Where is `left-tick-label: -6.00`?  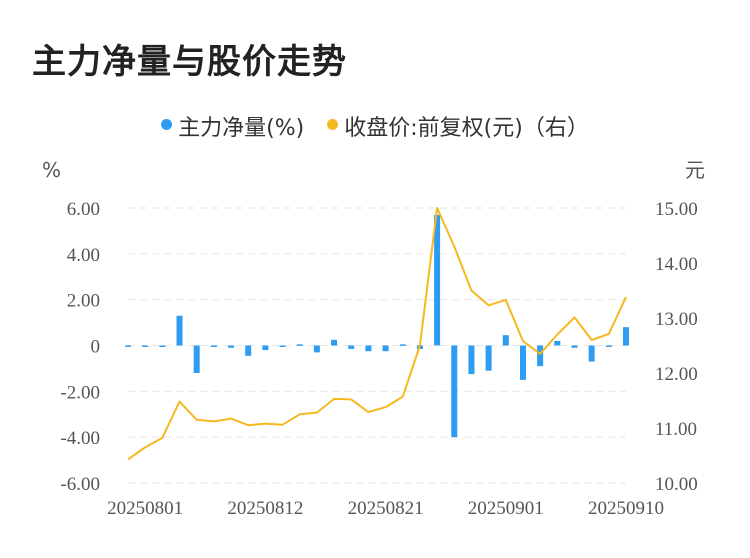
left-tick-label: -6.00 is located at coordinates (80, 484).